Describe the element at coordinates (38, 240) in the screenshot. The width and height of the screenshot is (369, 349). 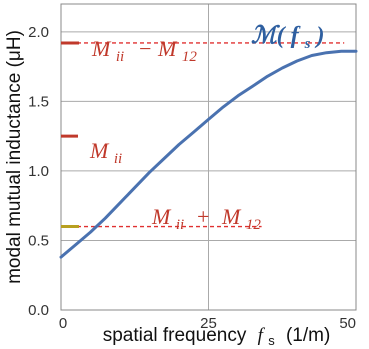
I see `y-tick-label: 0.5` at that location.